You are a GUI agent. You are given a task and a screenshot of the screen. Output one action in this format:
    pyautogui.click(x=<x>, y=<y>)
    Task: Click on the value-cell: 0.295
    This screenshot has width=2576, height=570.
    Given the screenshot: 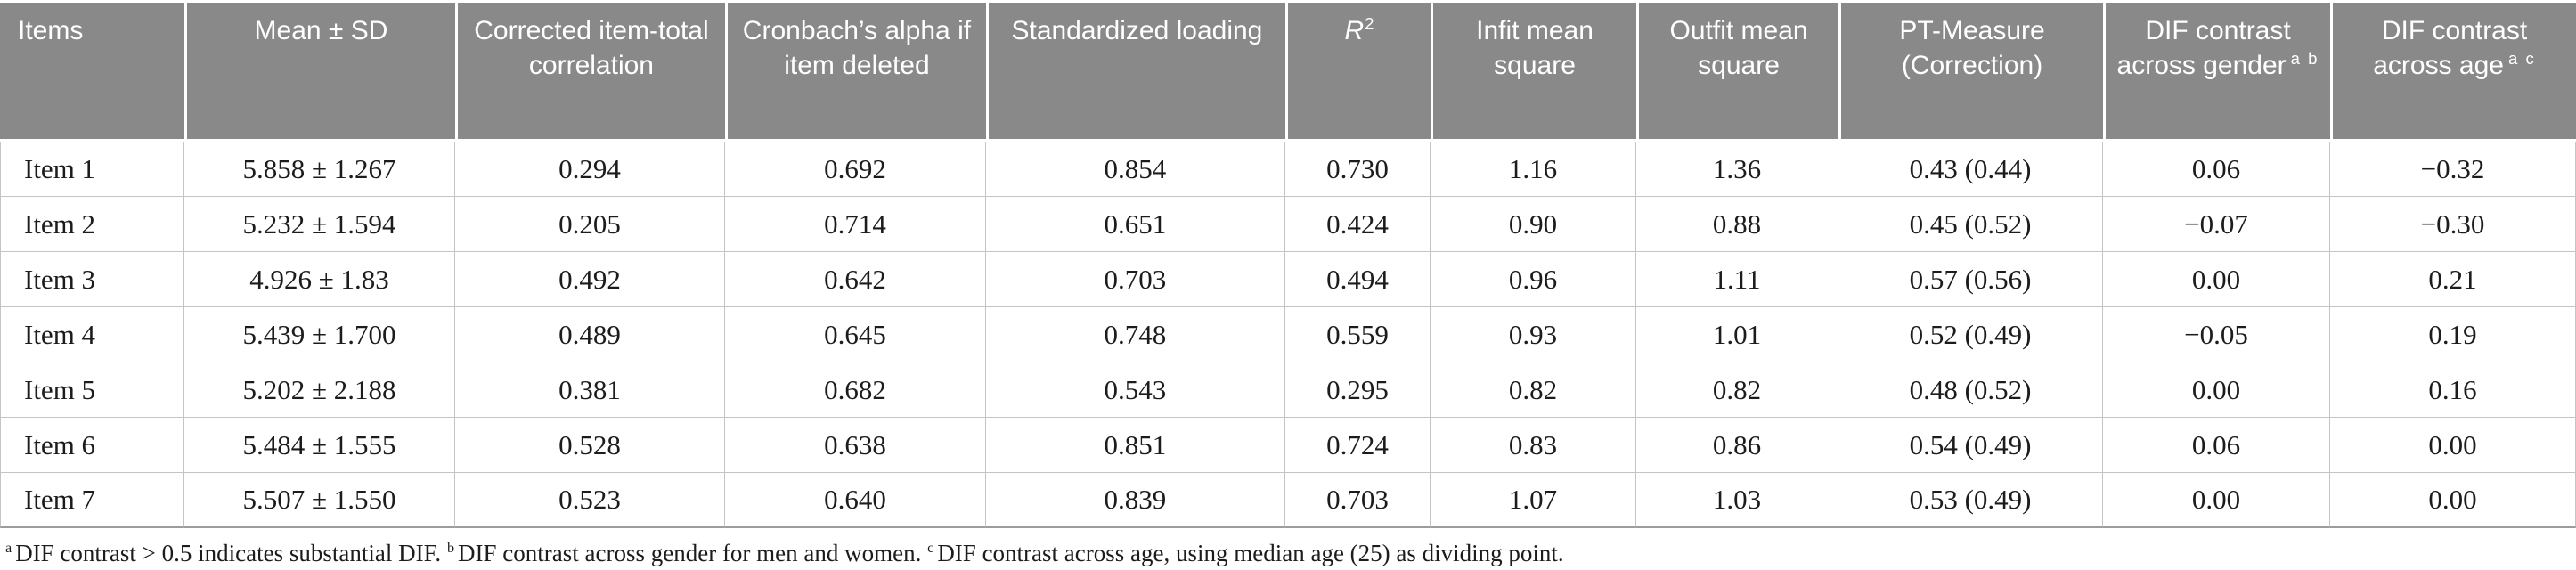 What is the action you would take?
    pyautogui.click(x=1357, y=390)
    